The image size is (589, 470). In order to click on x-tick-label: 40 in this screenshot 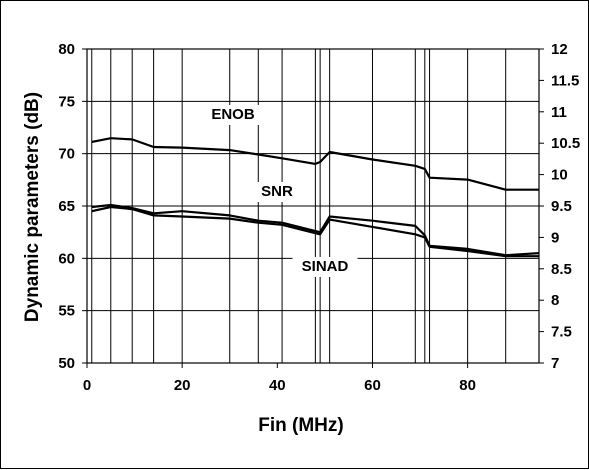, I will do `click(277, 385)`.